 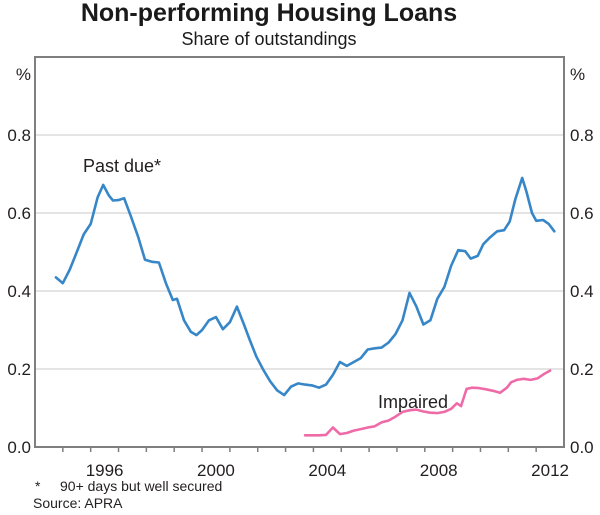 What do you see at coordinates (19, 447) in the screenshot?
I see `y-tick-label-left: 0.0` at bounding box center [19, 447].